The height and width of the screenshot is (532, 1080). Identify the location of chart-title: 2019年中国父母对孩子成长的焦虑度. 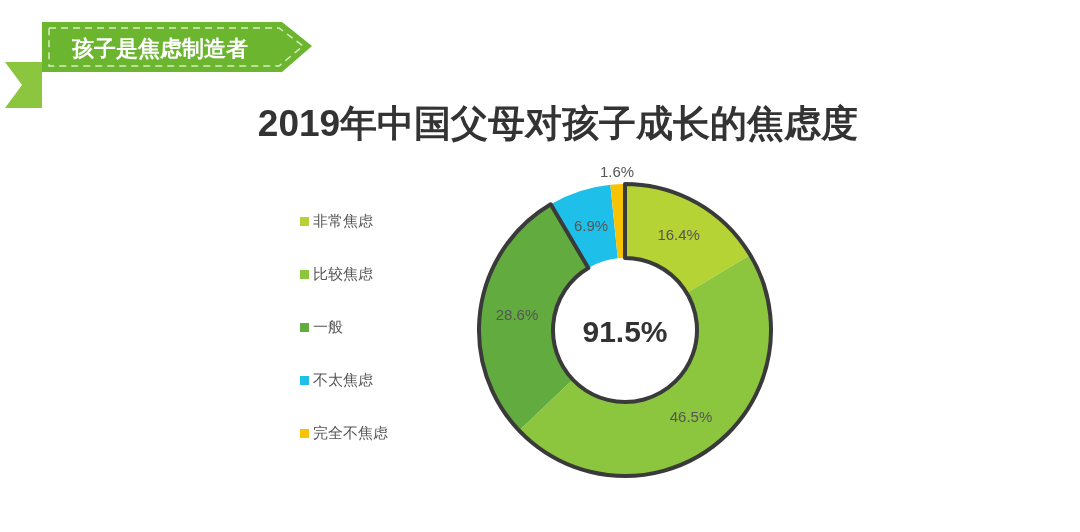
(558, 123).